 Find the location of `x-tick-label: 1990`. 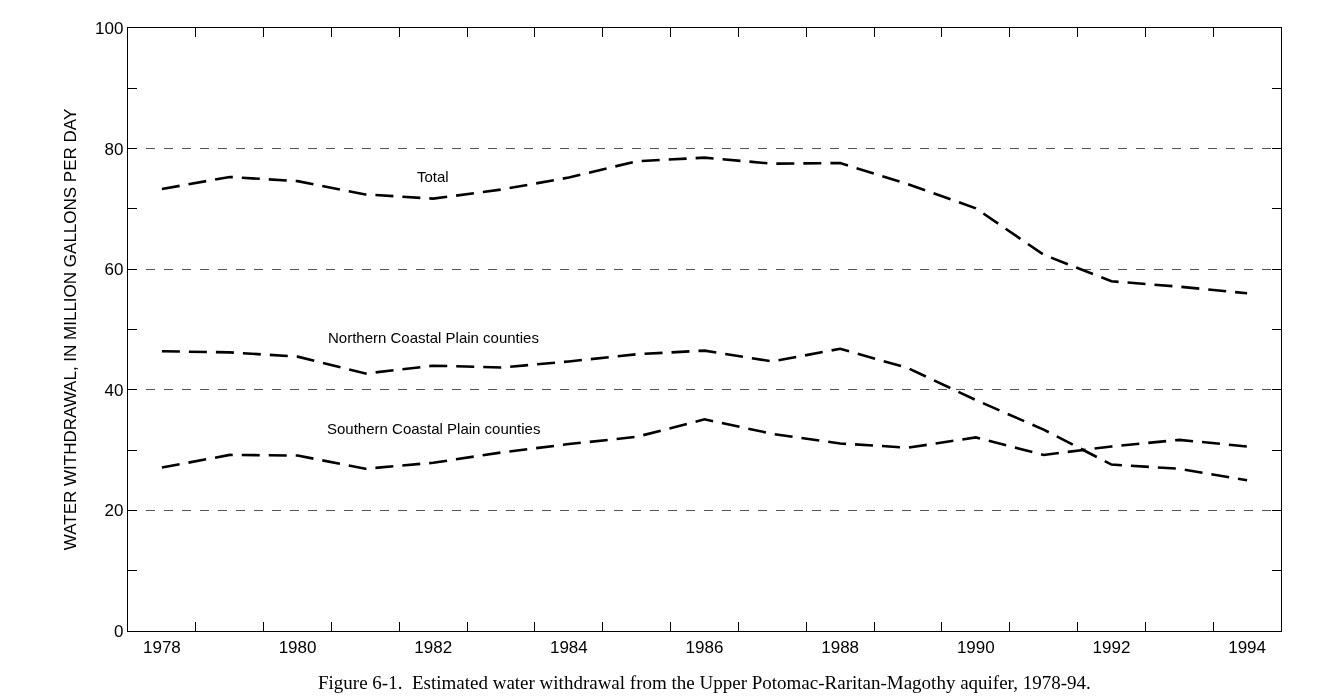

x-tick-label: 1990 is located at coordinates (975, 647).